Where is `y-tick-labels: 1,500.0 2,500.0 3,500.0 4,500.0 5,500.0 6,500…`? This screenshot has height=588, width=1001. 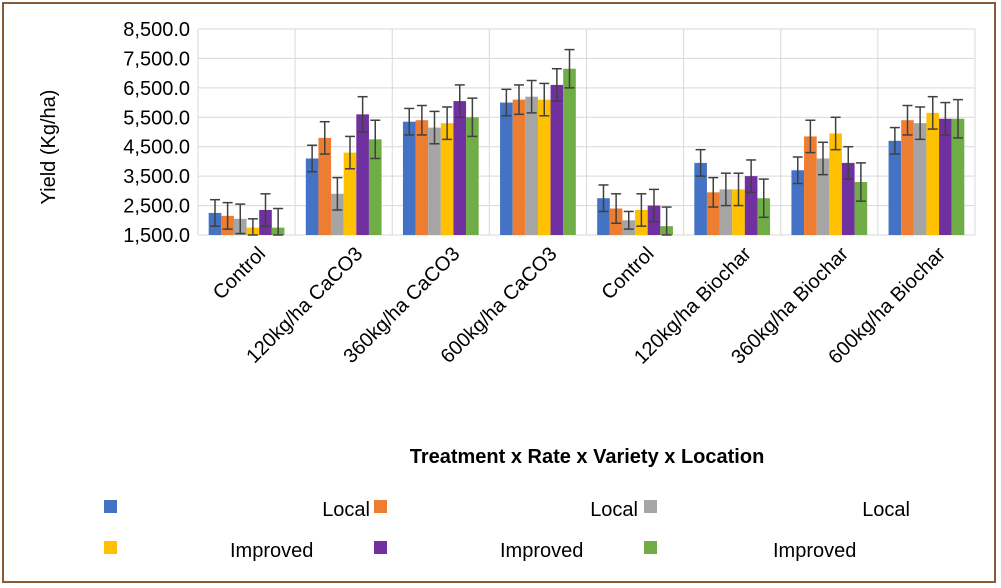
y-tick-labels: 1,500.0 2,500.0 3,500.0 4,500.0 5,500.0 6,500… is located at coordinates (156, 133).